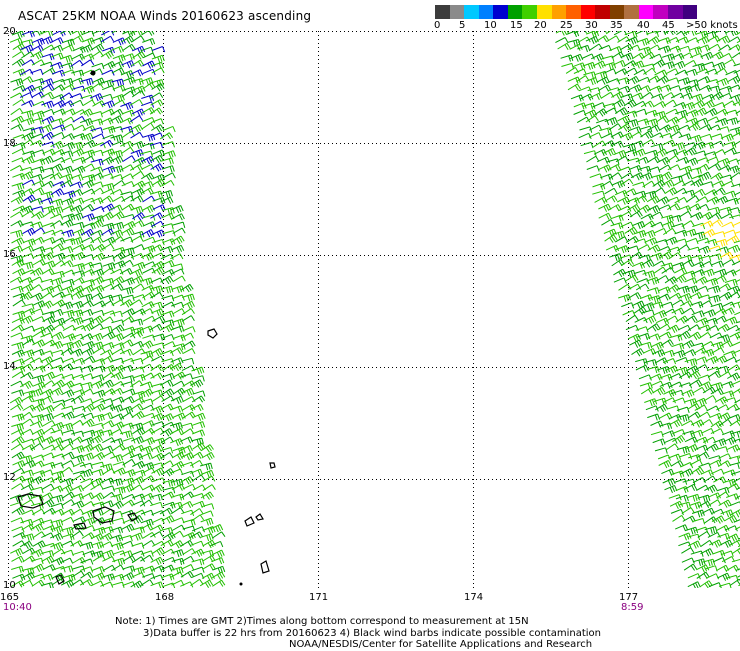 This screenshot has width=740, height=651. What do you see at coordinates (17, 607) in the screenshot?
I see `time-label-left: 10:40` at bounding box center [17, 607].